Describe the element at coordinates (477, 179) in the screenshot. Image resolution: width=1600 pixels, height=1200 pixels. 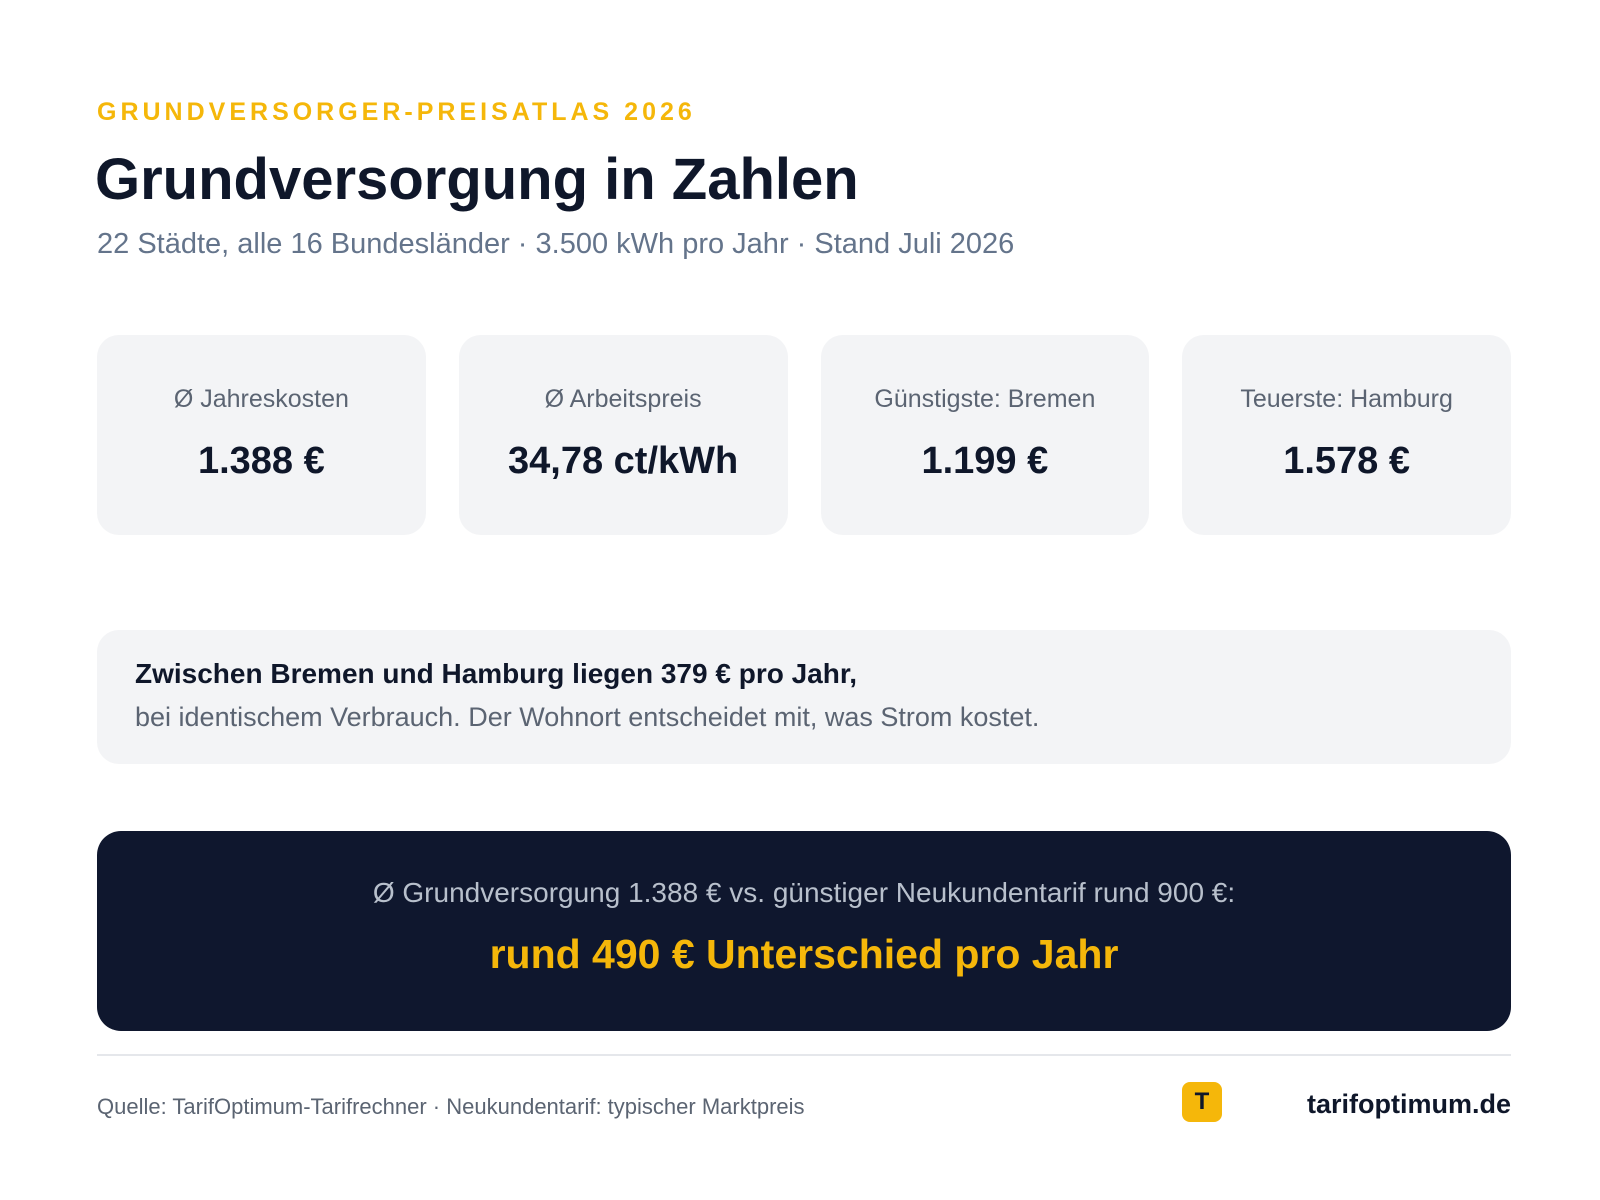
I see `page-title: Grundversorgung in Zahlen` at that location.